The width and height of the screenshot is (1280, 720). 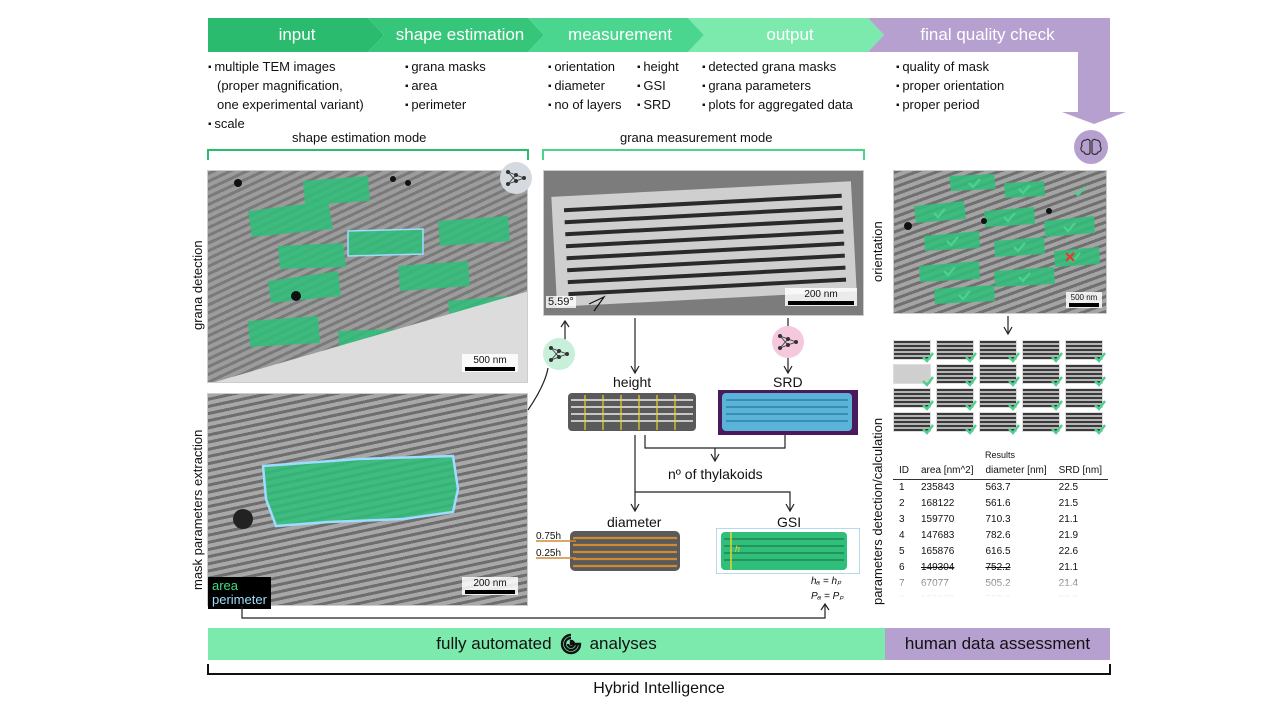 What do you see at coordinates (359, 137) in the screenshot?
I see `shape-mode-label: shape estimation mode` at bounding box center [359, 137].